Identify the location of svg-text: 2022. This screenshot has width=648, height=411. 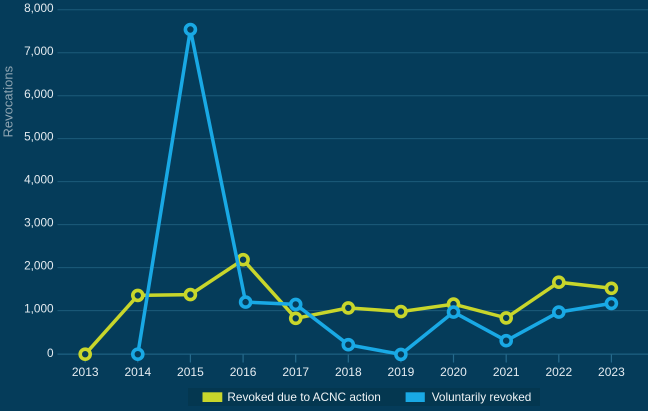
(558, 372).